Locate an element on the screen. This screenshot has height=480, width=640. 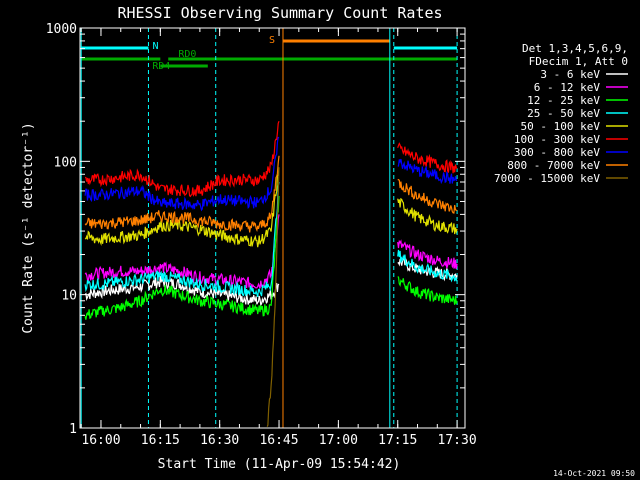
x-tick-label: 17:15 is located at coordinates (397, 440).